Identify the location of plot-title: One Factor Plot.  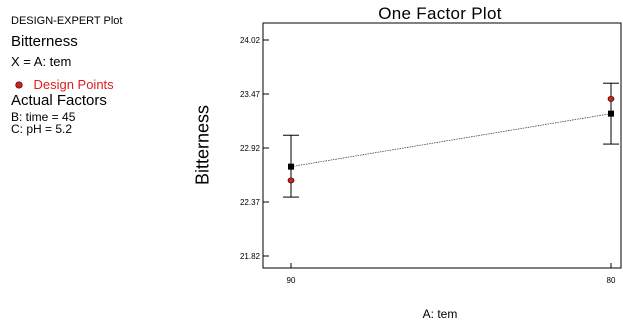
(440, 13).